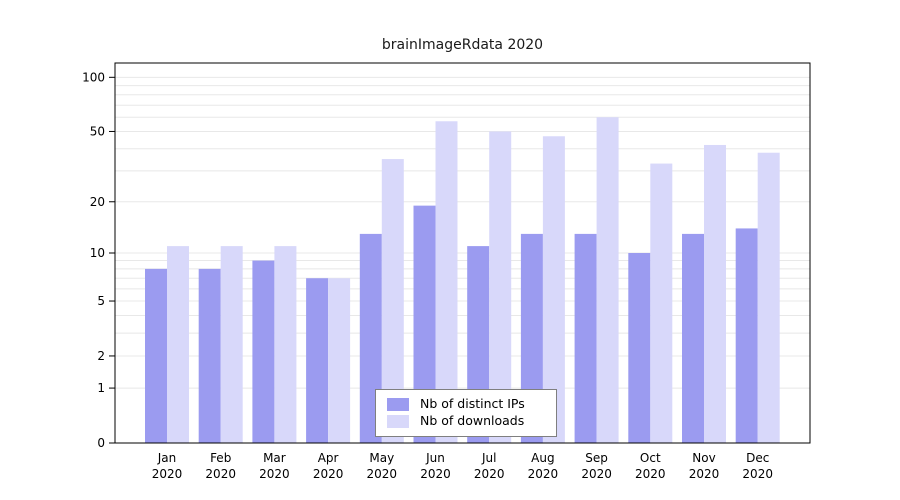 The image size is (900, 500). Describe the element at coordinates (274, 458) in the screenshot. I see `x-axis-label-month: Mar` at that location.